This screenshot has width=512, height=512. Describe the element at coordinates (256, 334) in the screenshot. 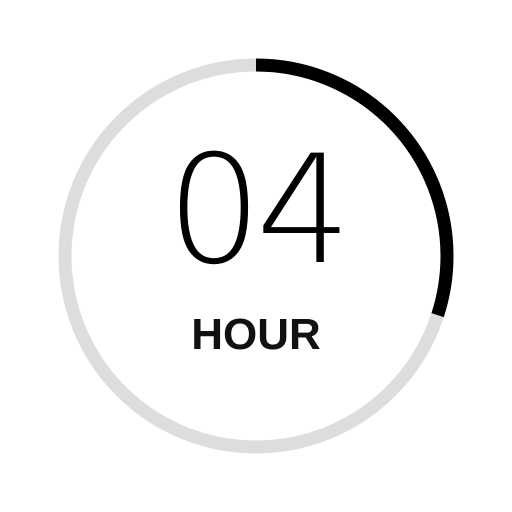

I see `hour-unit-label: HOUR` at that location.